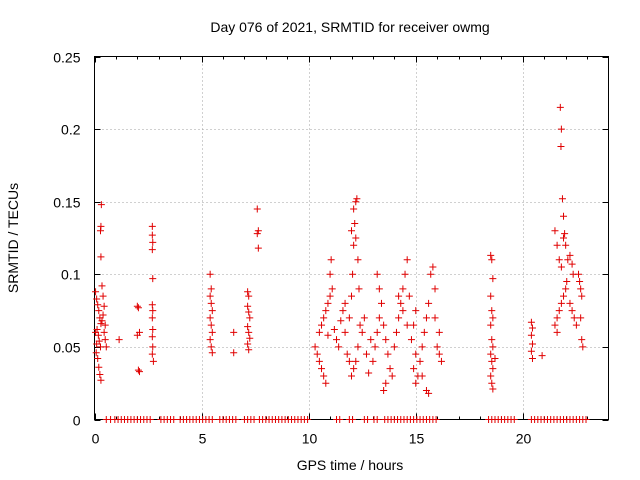 The image size is (640, 480). What do you see at coordinates (417, 439) in the screenshot?
I see `x-tick-label: 15` at bounding box center [417, 439].